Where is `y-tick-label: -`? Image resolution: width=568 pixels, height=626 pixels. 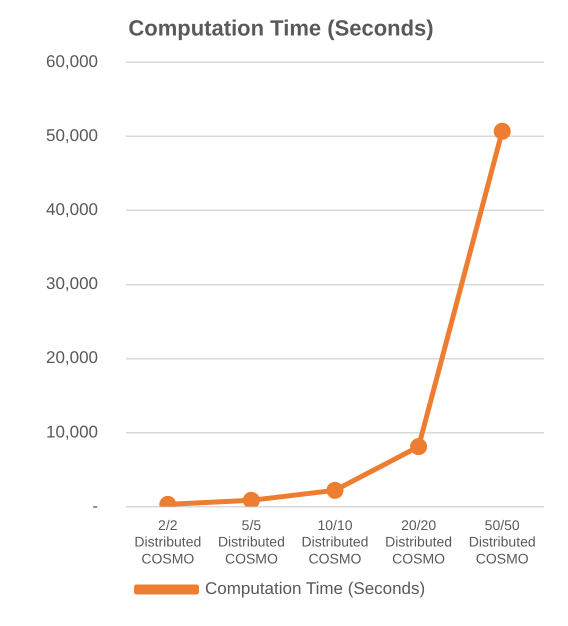
y-tick-label: - is located at coordinates (95, 506).